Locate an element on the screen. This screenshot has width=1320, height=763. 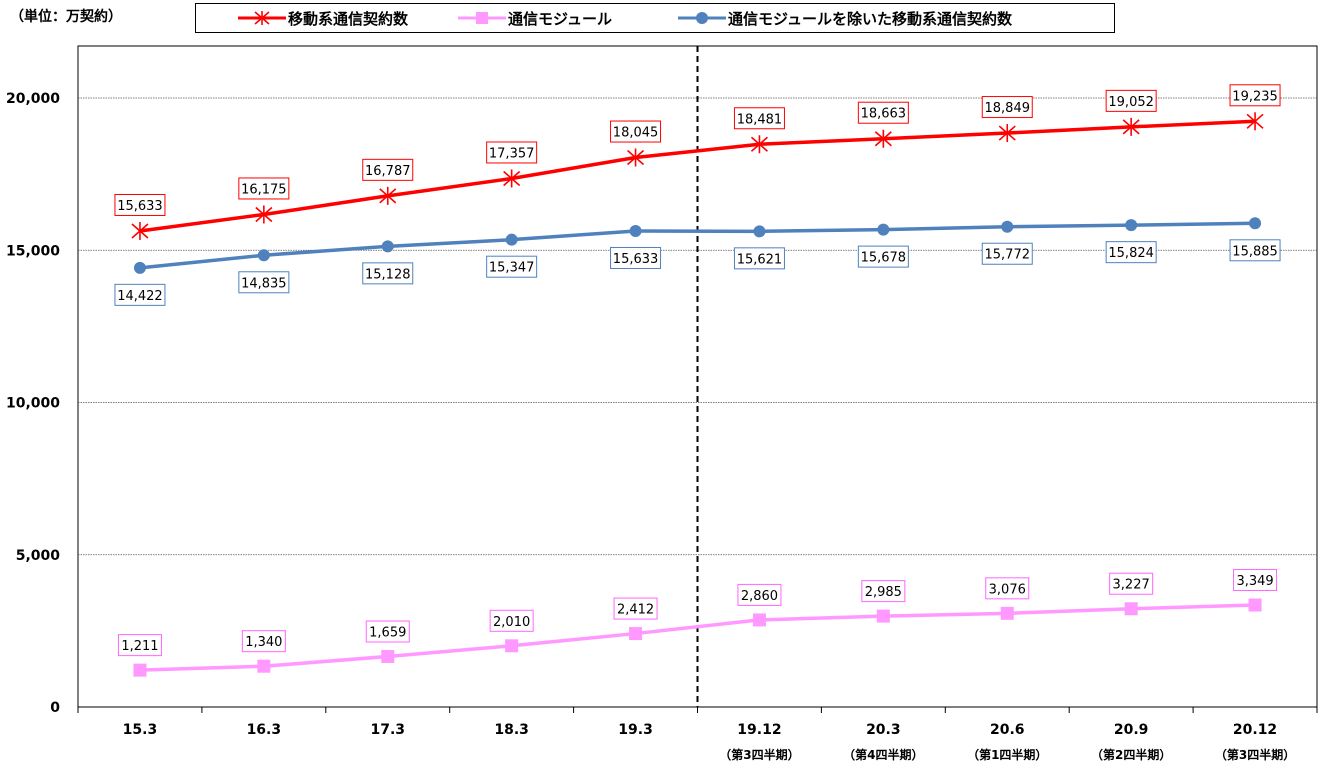
data-label: 3,076 is located at coordinates (1007, 589).